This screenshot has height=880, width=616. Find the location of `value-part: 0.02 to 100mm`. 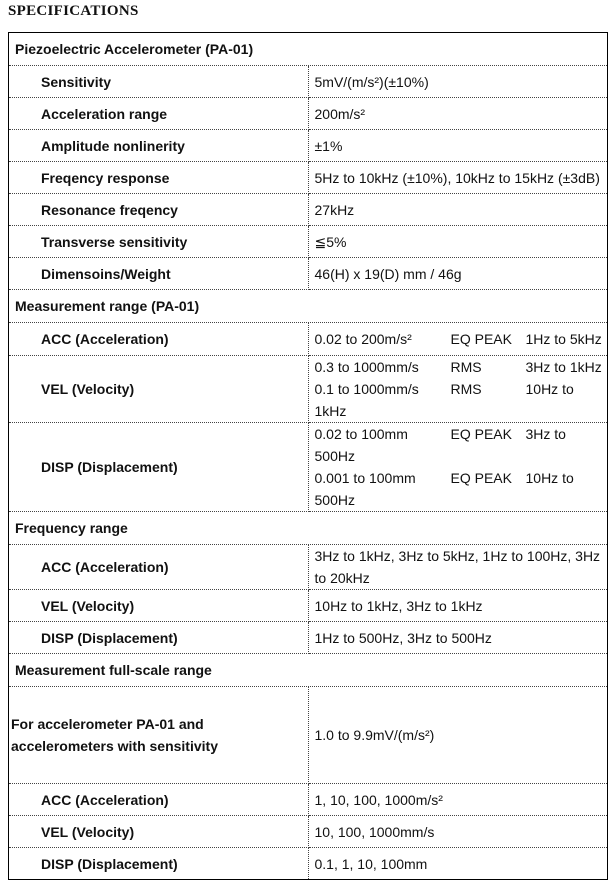

value-part: 0.02 to 100mm is located at coordinates (361, 434).